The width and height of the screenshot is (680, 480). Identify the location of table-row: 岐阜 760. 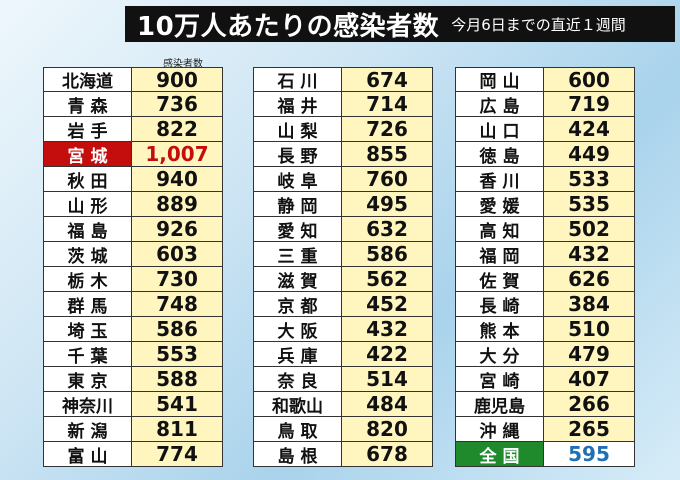
(343, 179).